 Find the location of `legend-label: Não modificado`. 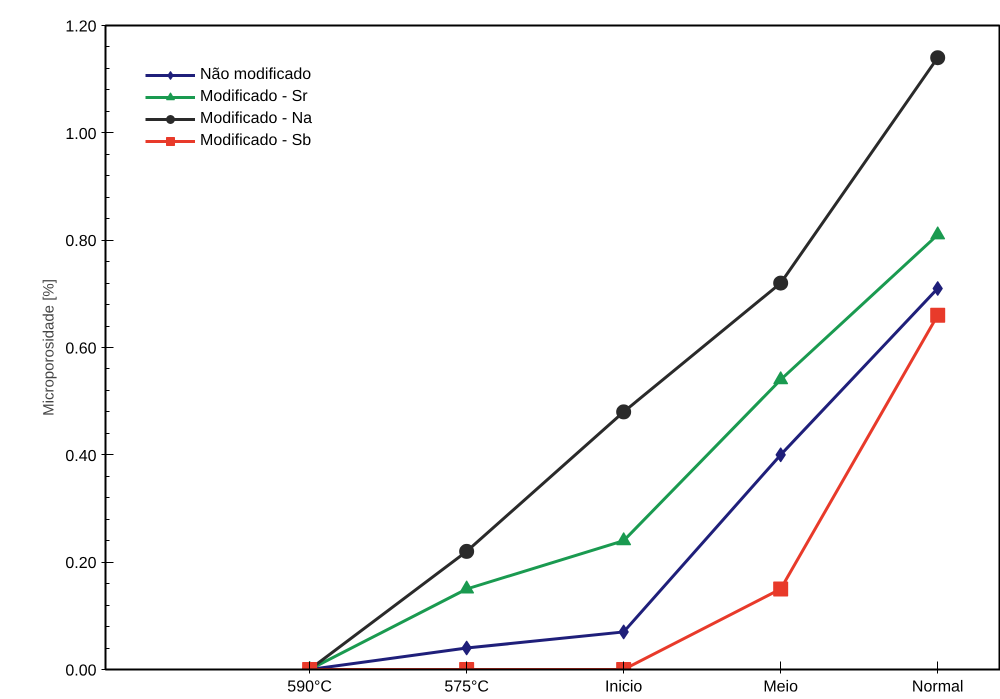

legend-label: Não modificado is located at coordinates (256, 75).